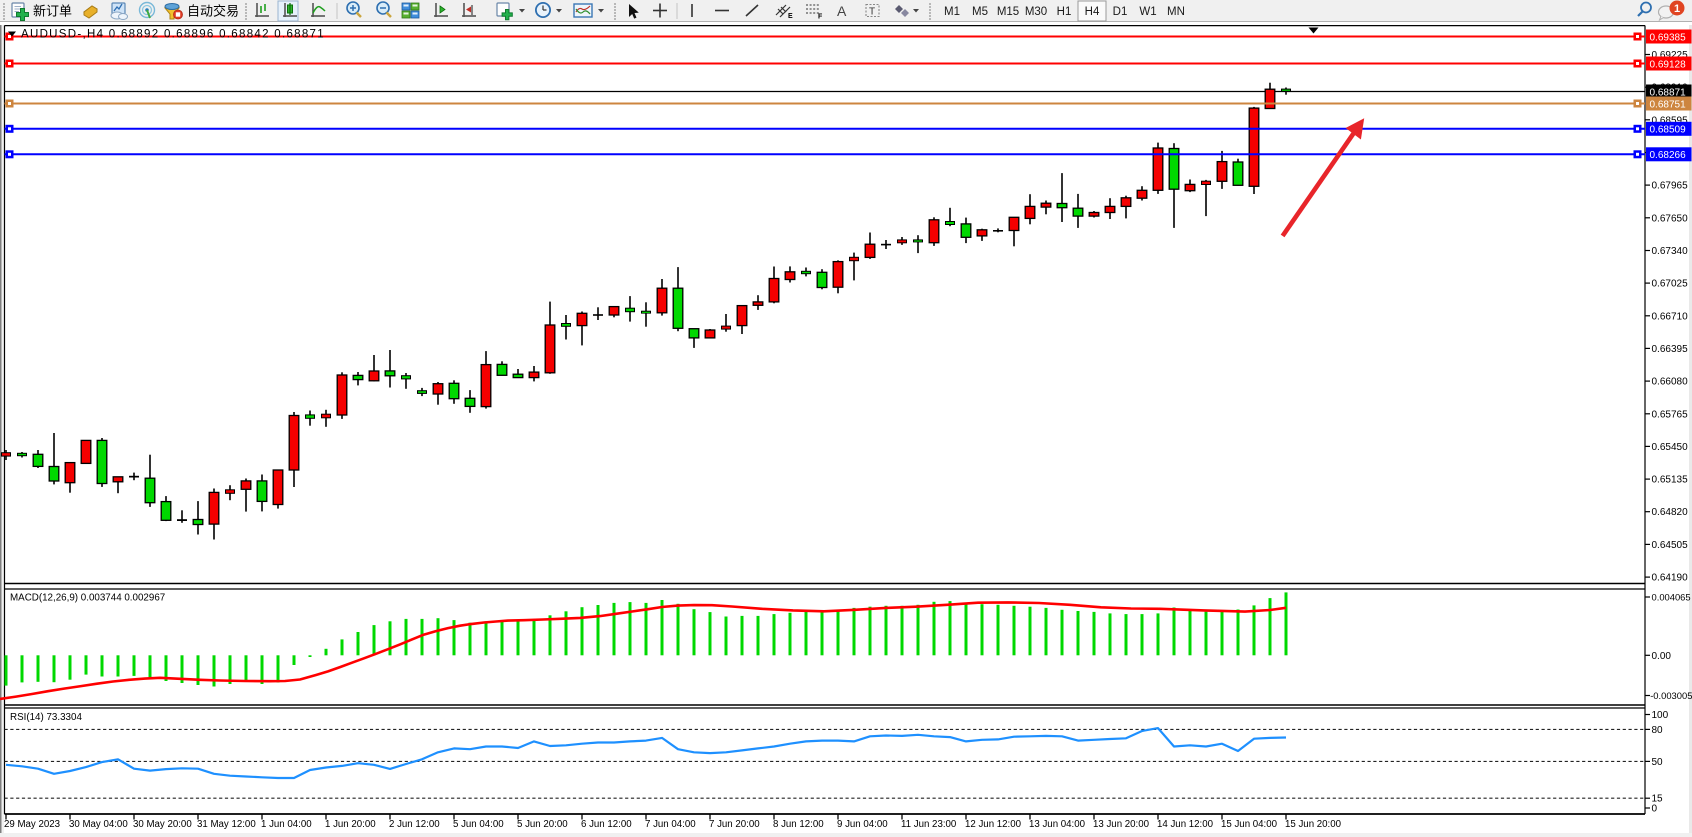 This screenshot has width=1692, height=837. I want to click on svg-text: W1, so click(1147, 12).